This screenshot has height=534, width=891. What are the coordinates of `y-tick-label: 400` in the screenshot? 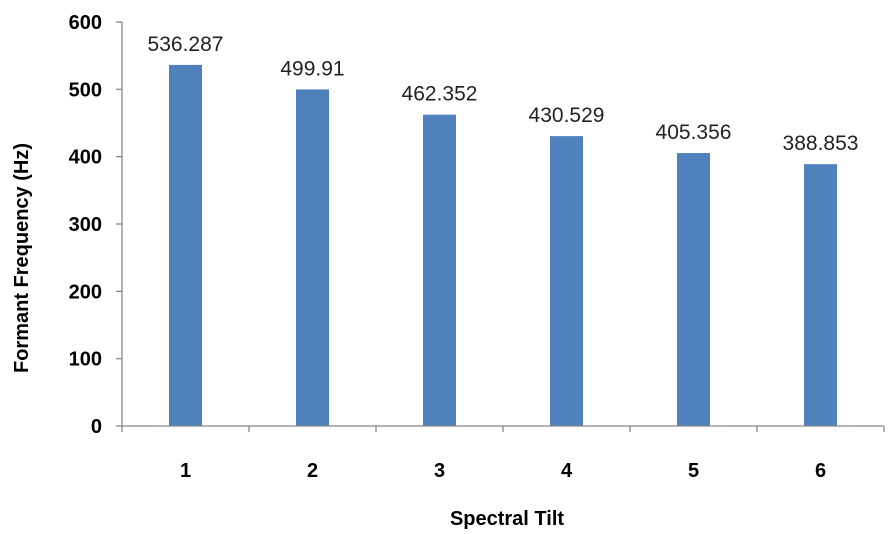 It's located at (85, 158).